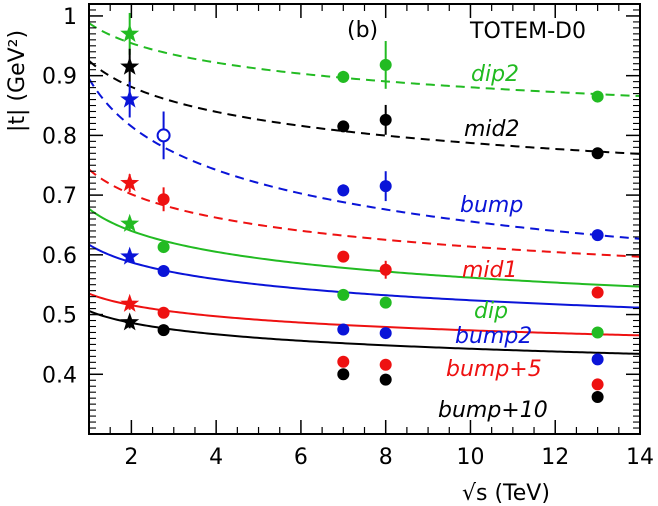 This screenshot has width=658, height=506. I want to click on star-marker-bump+5, so click(130, 302).